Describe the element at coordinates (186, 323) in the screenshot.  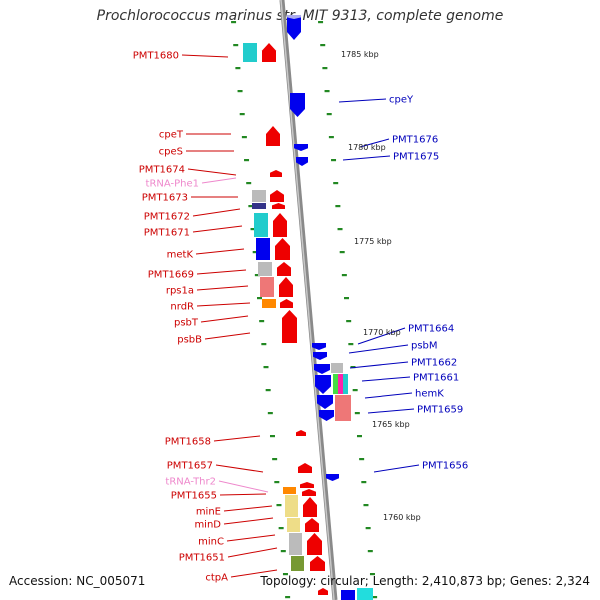
I see `gene-label: psbT` at that location.